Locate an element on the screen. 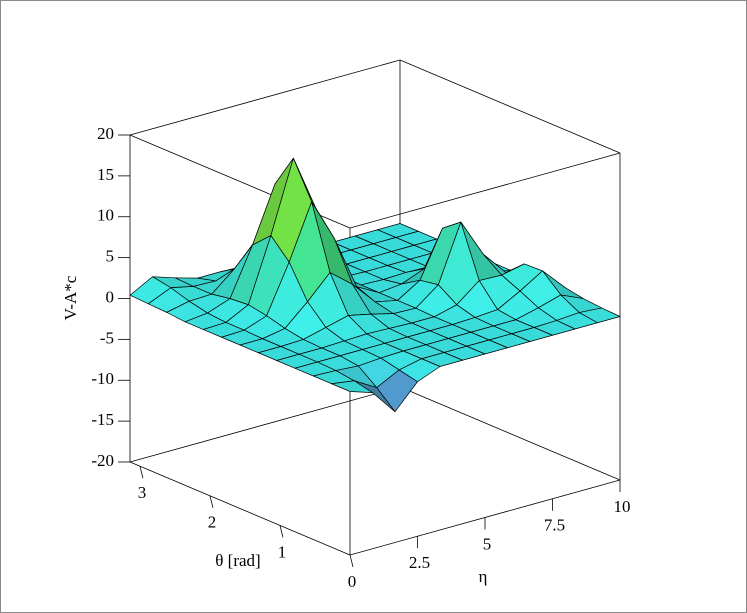 This screenshot has height=613, width=747. z-tick-label: 15 is located at coordinates (105, 174).